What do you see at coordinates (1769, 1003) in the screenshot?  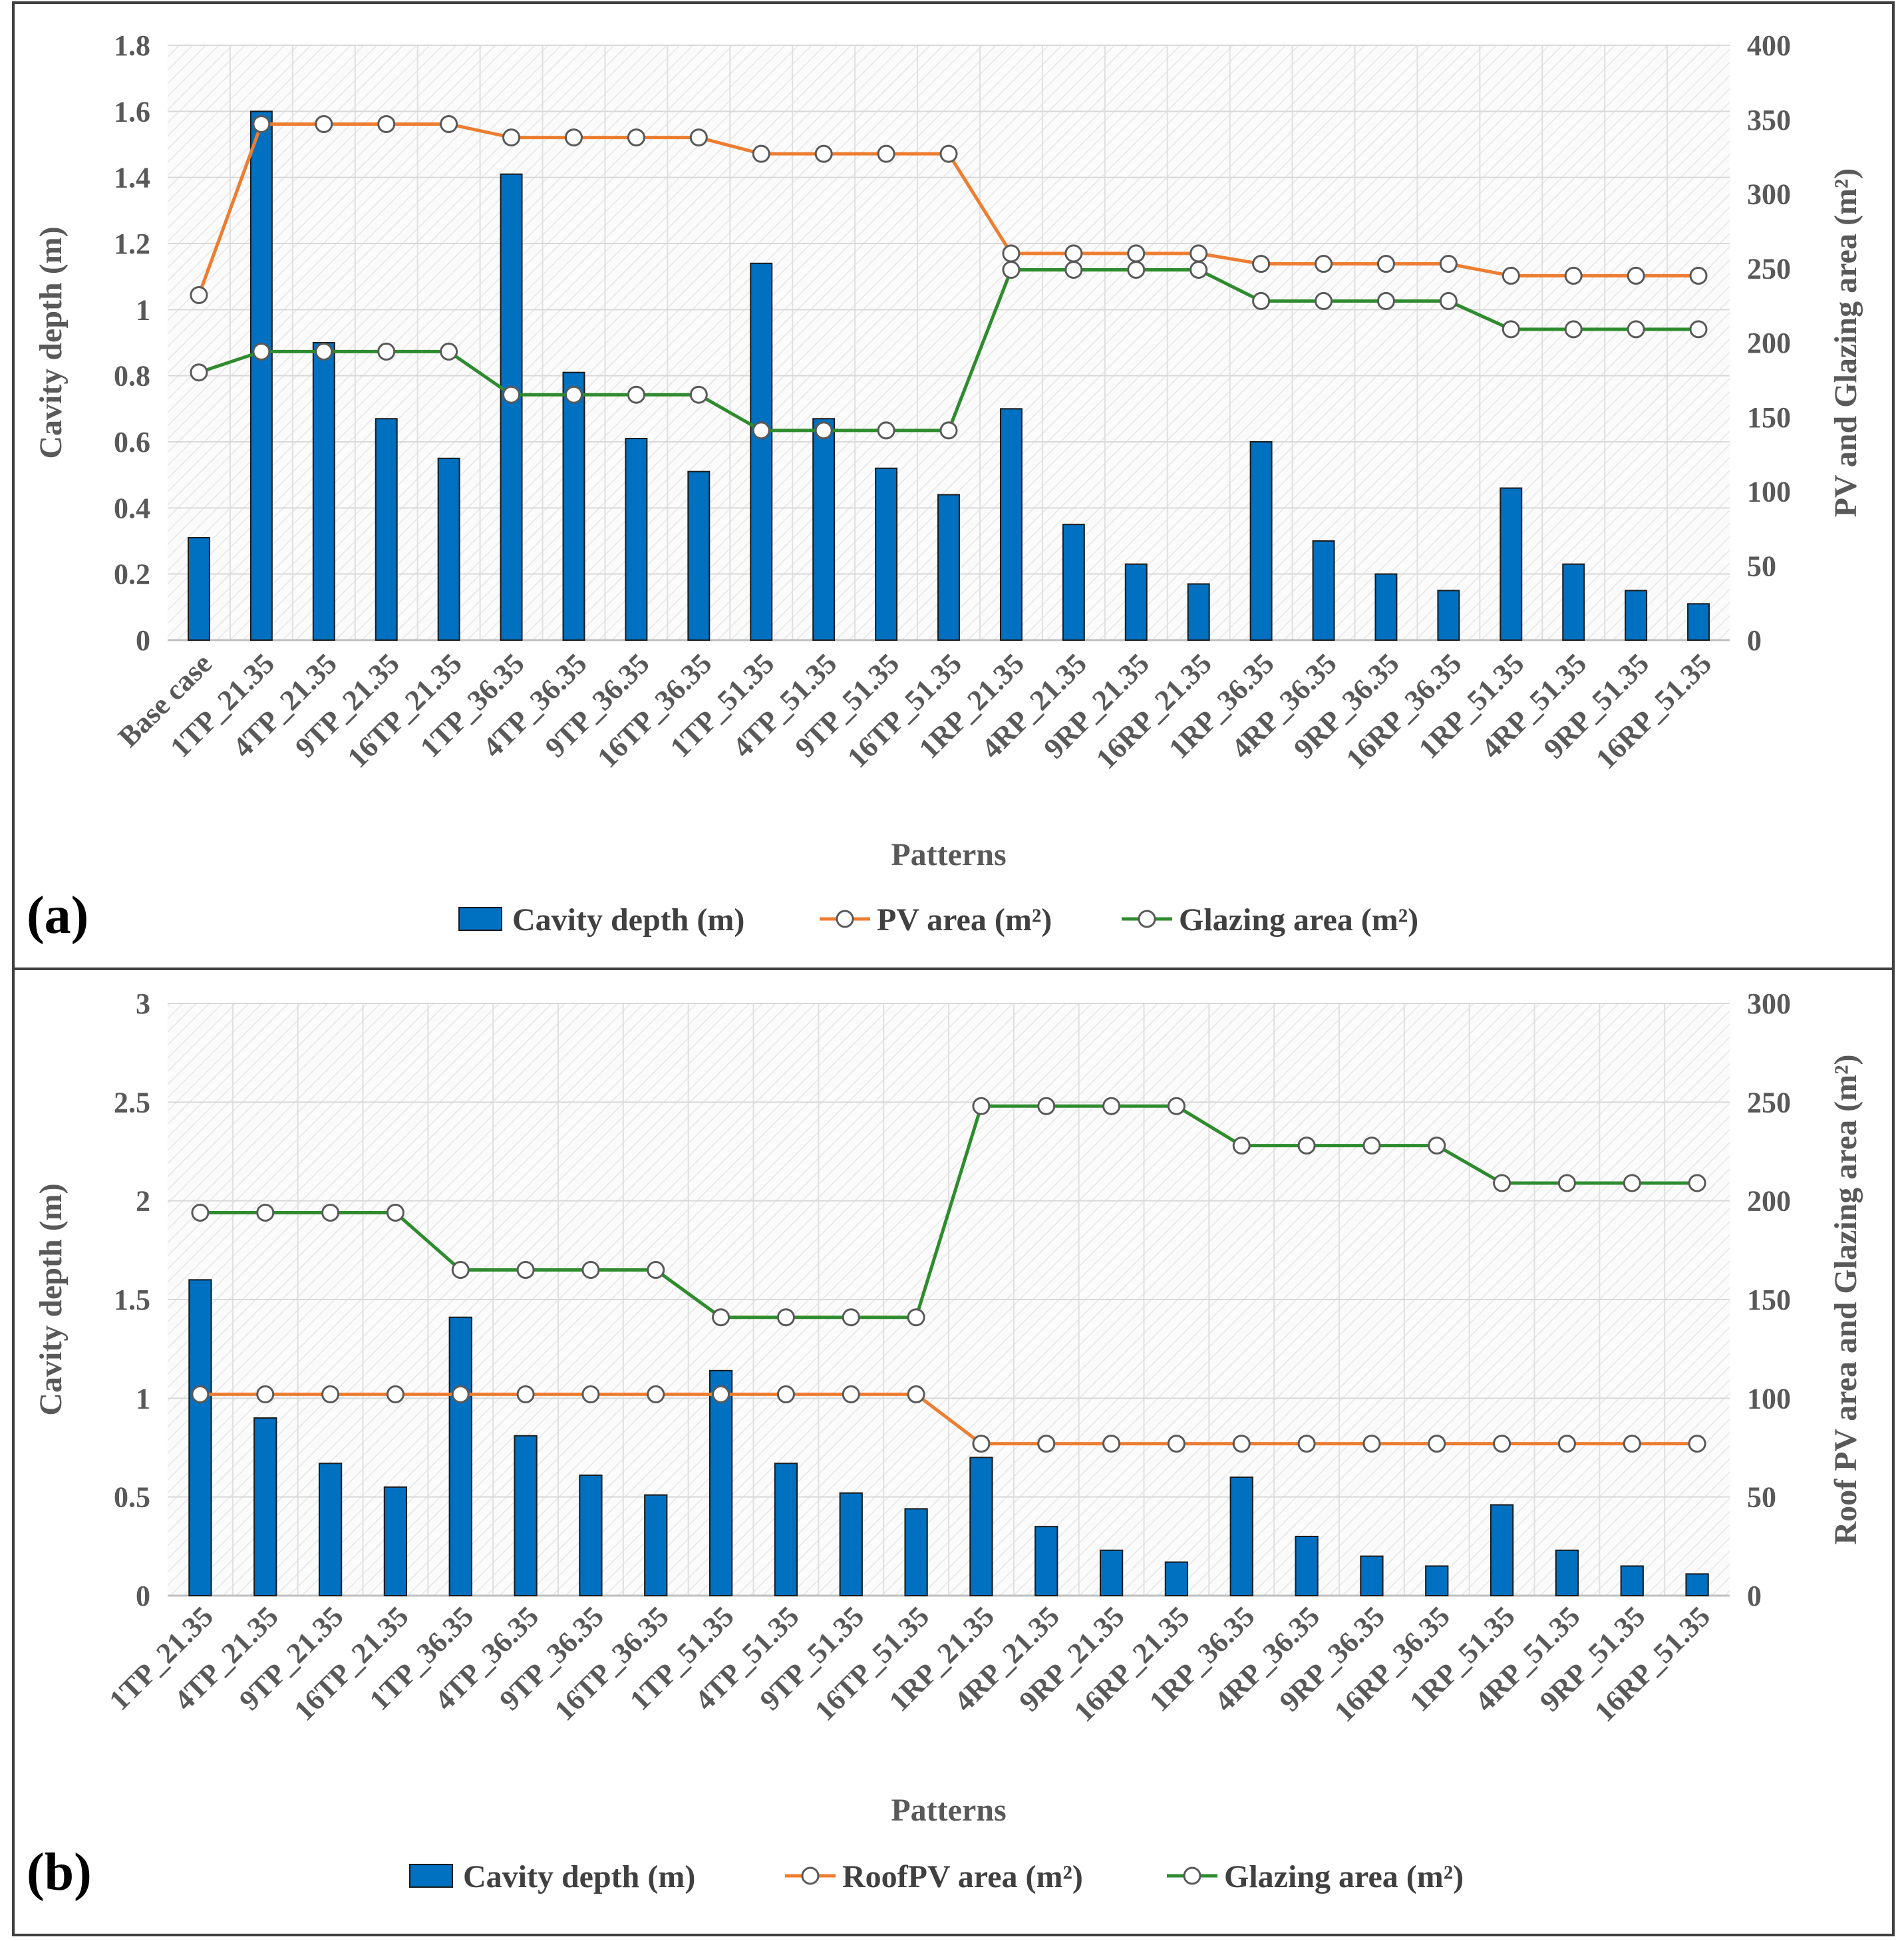 I see `y2-tick-label: 300` at bounding box center [1769, 1003].